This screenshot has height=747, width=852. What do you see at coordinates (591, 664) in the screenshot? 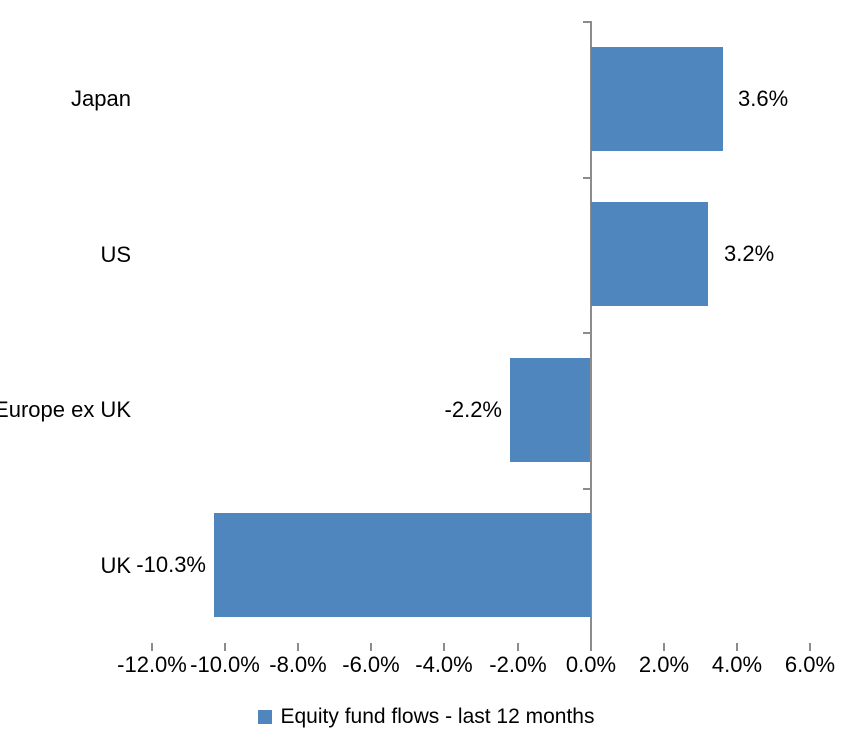
I see `x-axis-tick-label: 0.0%` at bounding box center [591, 664].